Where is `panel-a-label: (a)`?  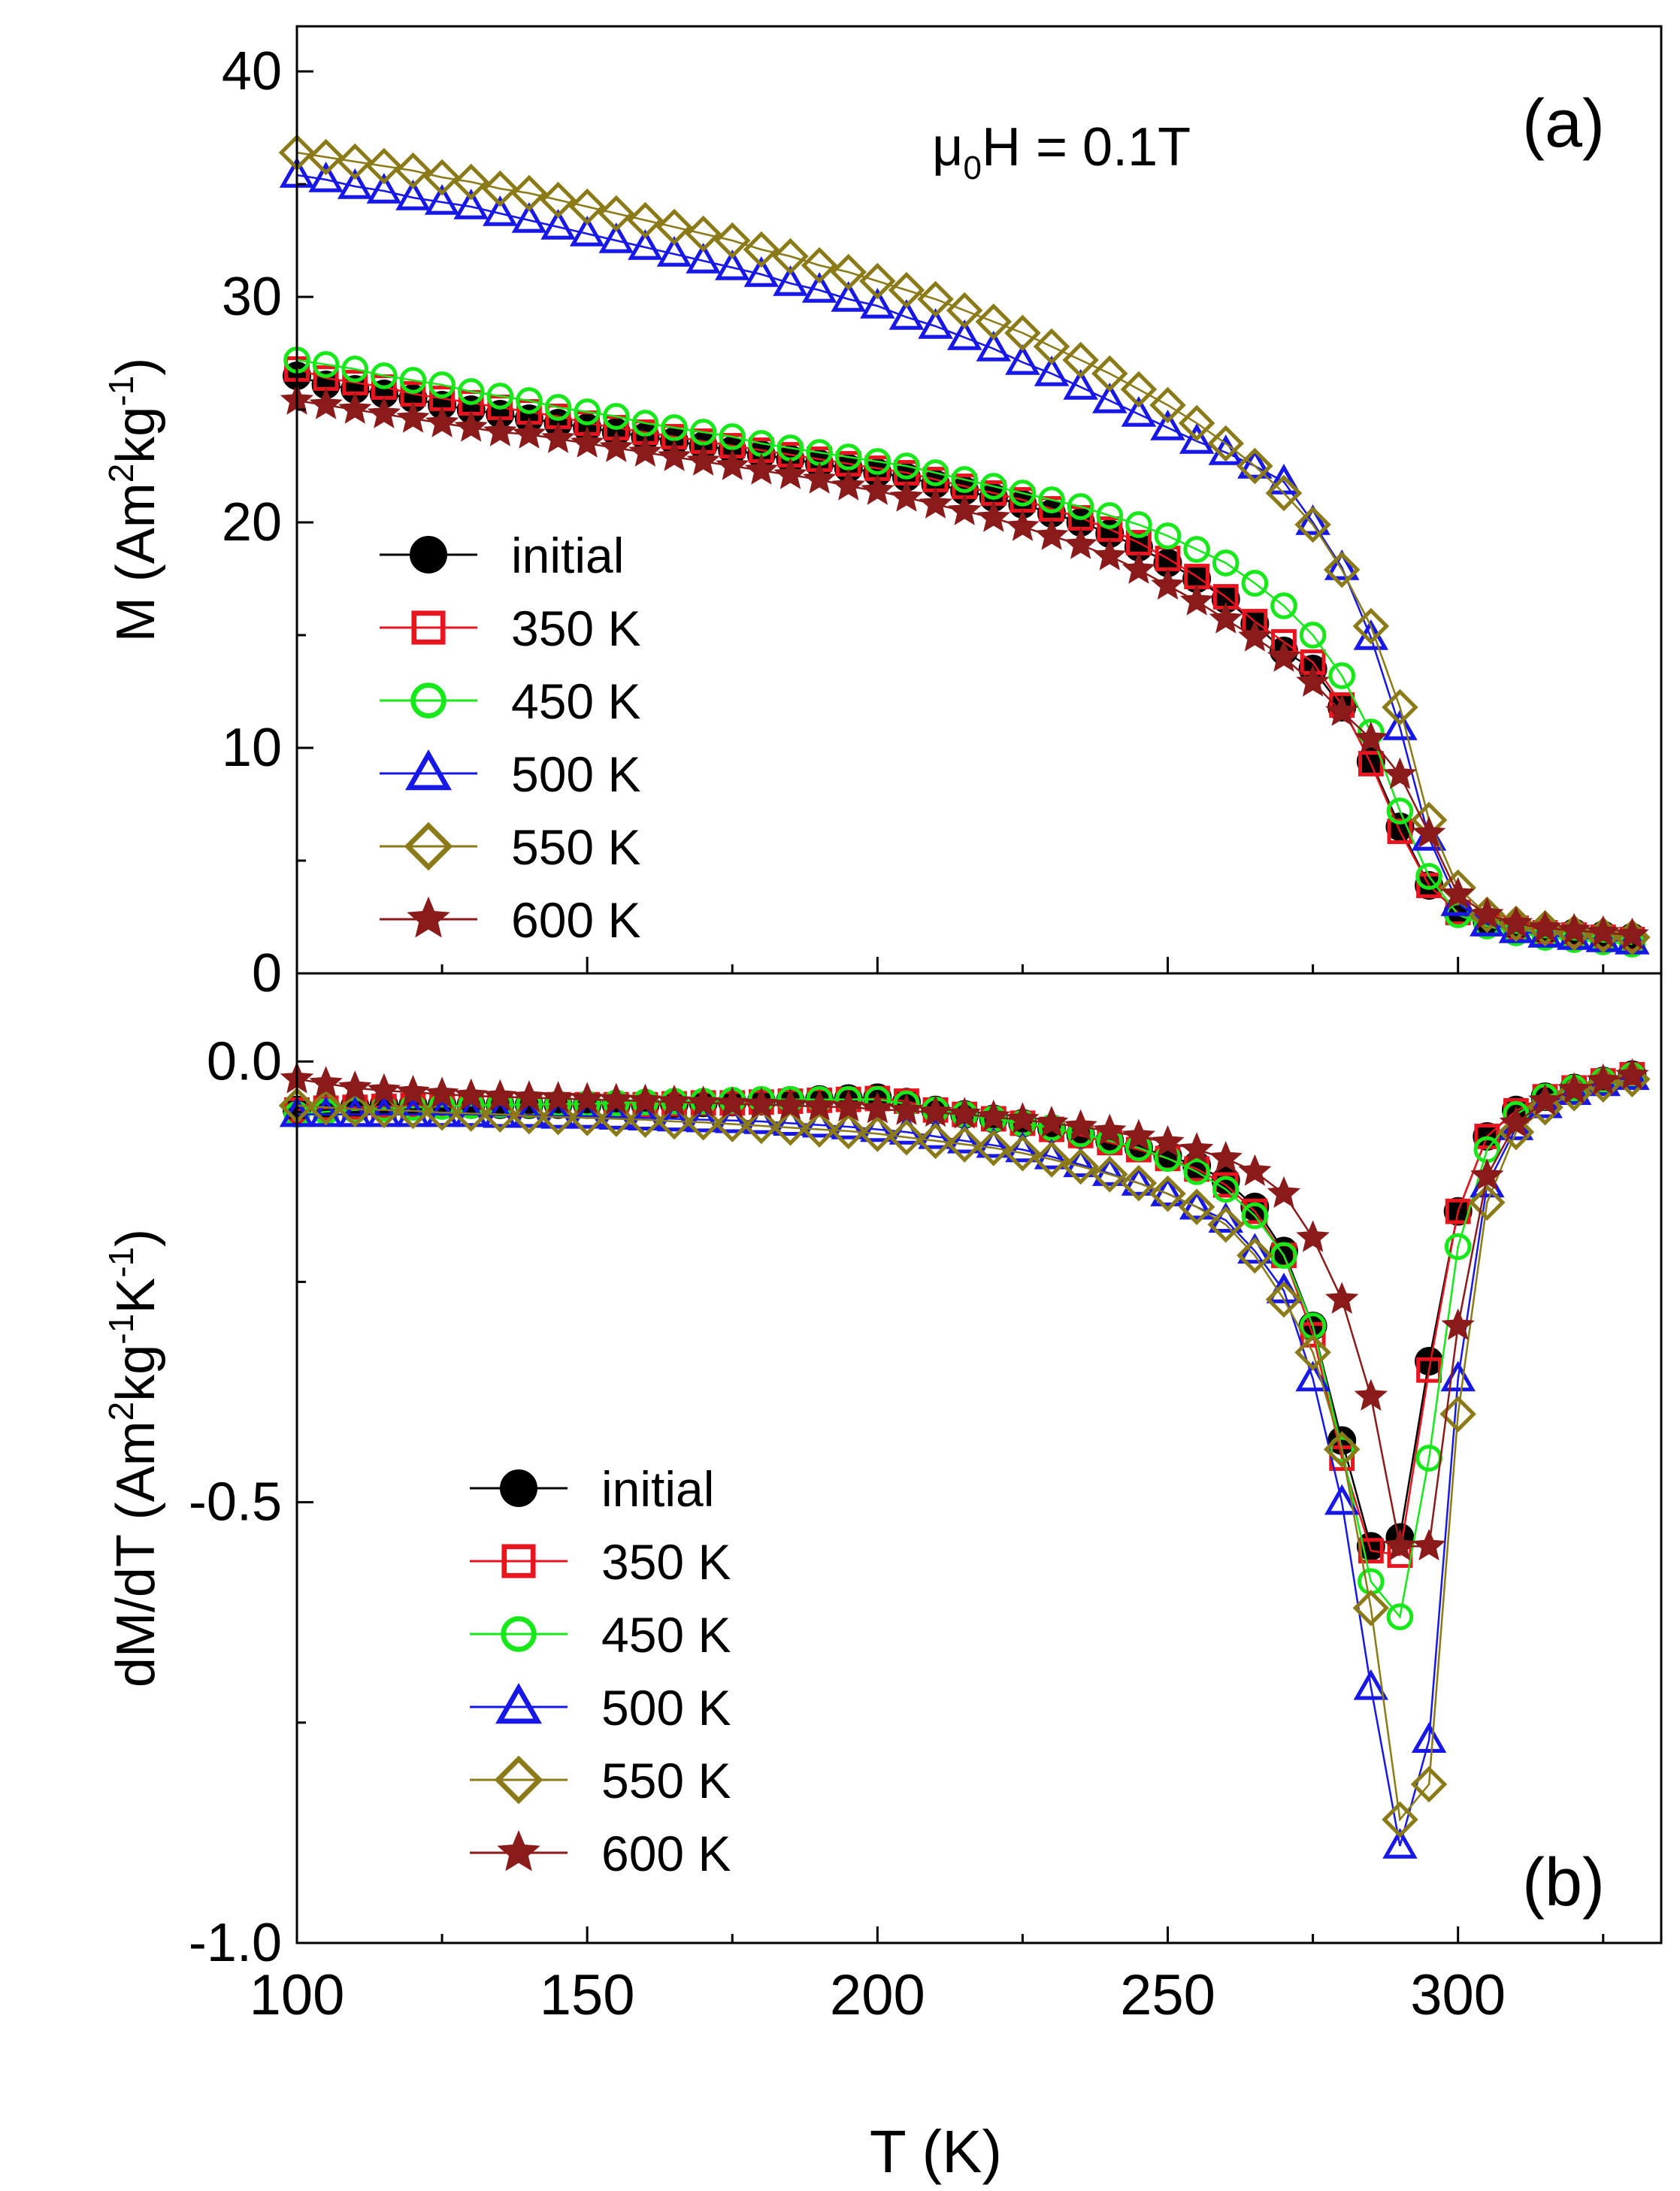
panel-a-label: (a) is located at coordinates (1563, 124).